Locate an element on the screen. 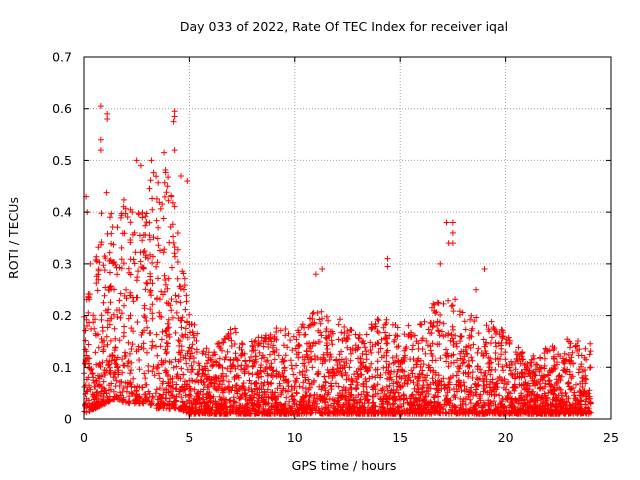  x-axis-label: GPS time / hours is located at coordinates (344, 465).